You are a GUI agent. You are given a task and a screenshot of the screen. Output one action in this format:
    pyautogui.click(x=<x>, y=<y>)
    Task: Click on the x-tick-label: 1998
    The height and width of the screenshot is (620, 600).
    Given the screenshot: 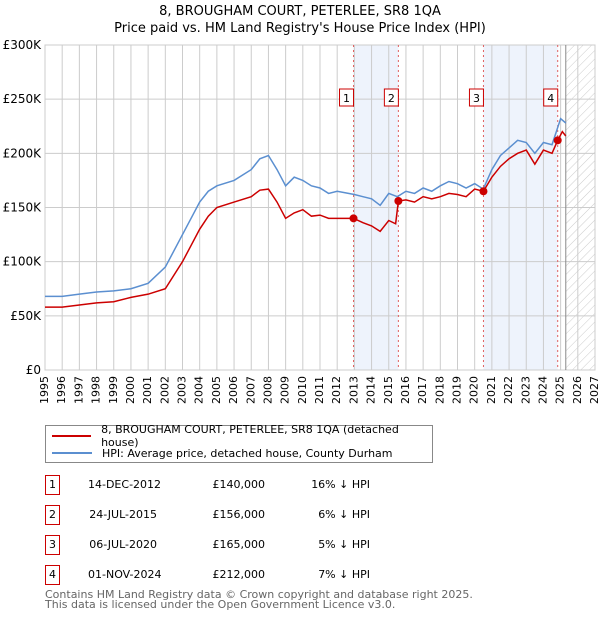 What is the action you would take?
    pyautogui.click(x=96, y=390)
    